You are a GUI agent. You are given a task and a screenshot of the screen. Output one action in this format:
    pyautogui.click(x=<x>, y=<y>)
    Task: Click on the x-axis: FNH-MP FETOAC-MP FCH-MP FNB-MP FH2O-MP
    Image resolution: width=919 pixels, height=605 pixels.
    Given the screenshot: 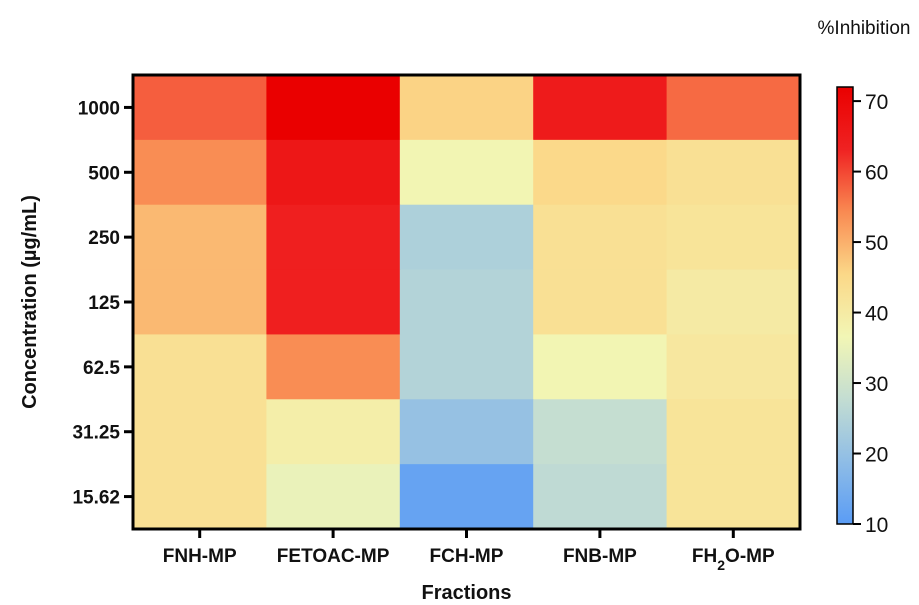 What is the action you would take?
    pyautogui.click(x=469, y=551)
    